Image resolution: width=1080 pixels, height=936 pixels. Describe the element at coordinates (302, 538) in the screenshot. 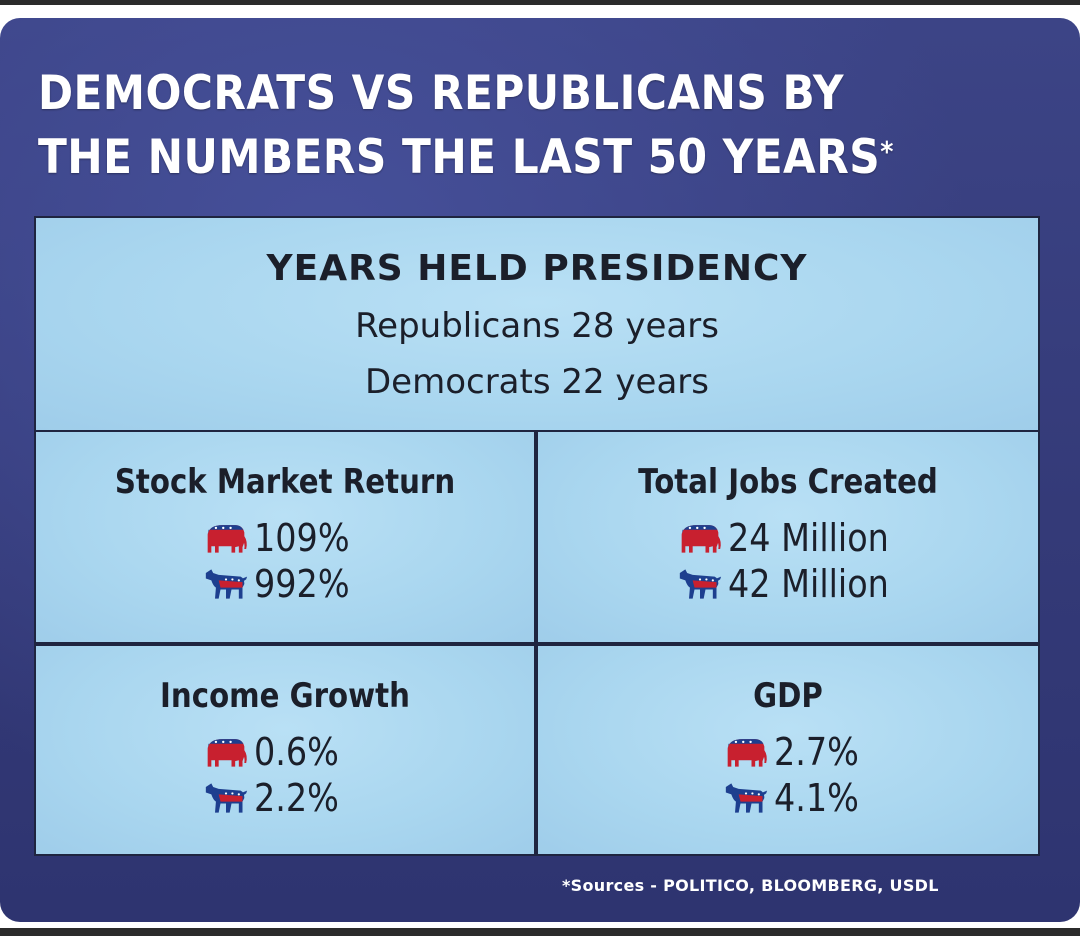

I see `republican-value: 109%` at that location.